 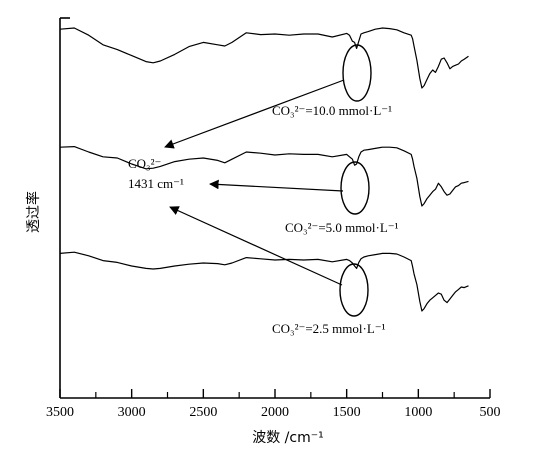 What do you see at coordinates (33, 212) in the screenshot?
I see `y-axis-label: 透过率` at bounding box center [33, 212].